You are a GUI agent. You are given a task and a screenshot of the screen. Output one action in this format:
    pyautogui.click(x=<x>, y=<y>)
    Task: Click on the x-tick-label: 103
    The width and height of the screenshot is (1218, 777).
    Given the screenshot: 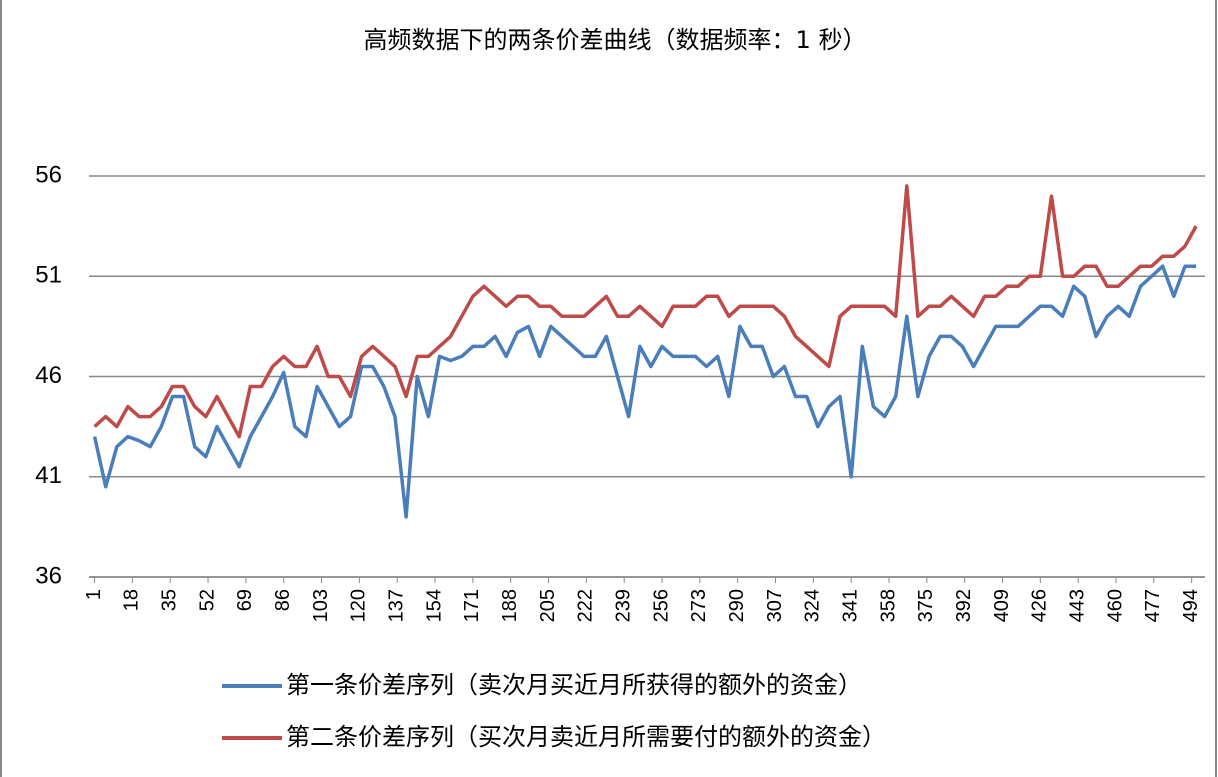 What is the action you would take?
    pyautogui.click(x=321, y=605)
    